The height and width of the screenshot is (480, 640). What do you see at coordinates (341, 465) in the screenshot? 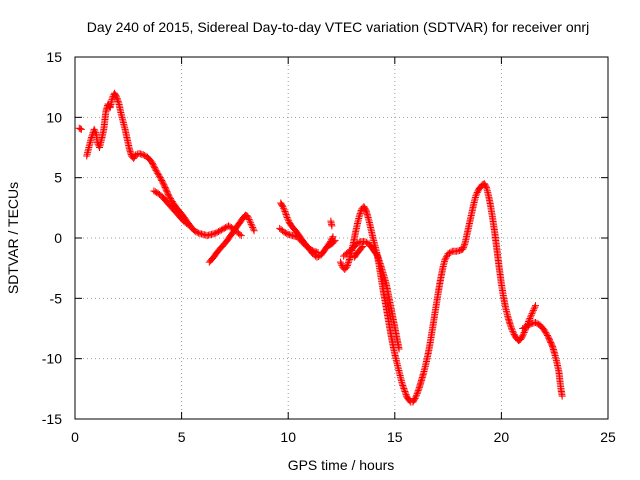
I see `x-axis-title: GPS time / hours` at bounding box center [341, 465].